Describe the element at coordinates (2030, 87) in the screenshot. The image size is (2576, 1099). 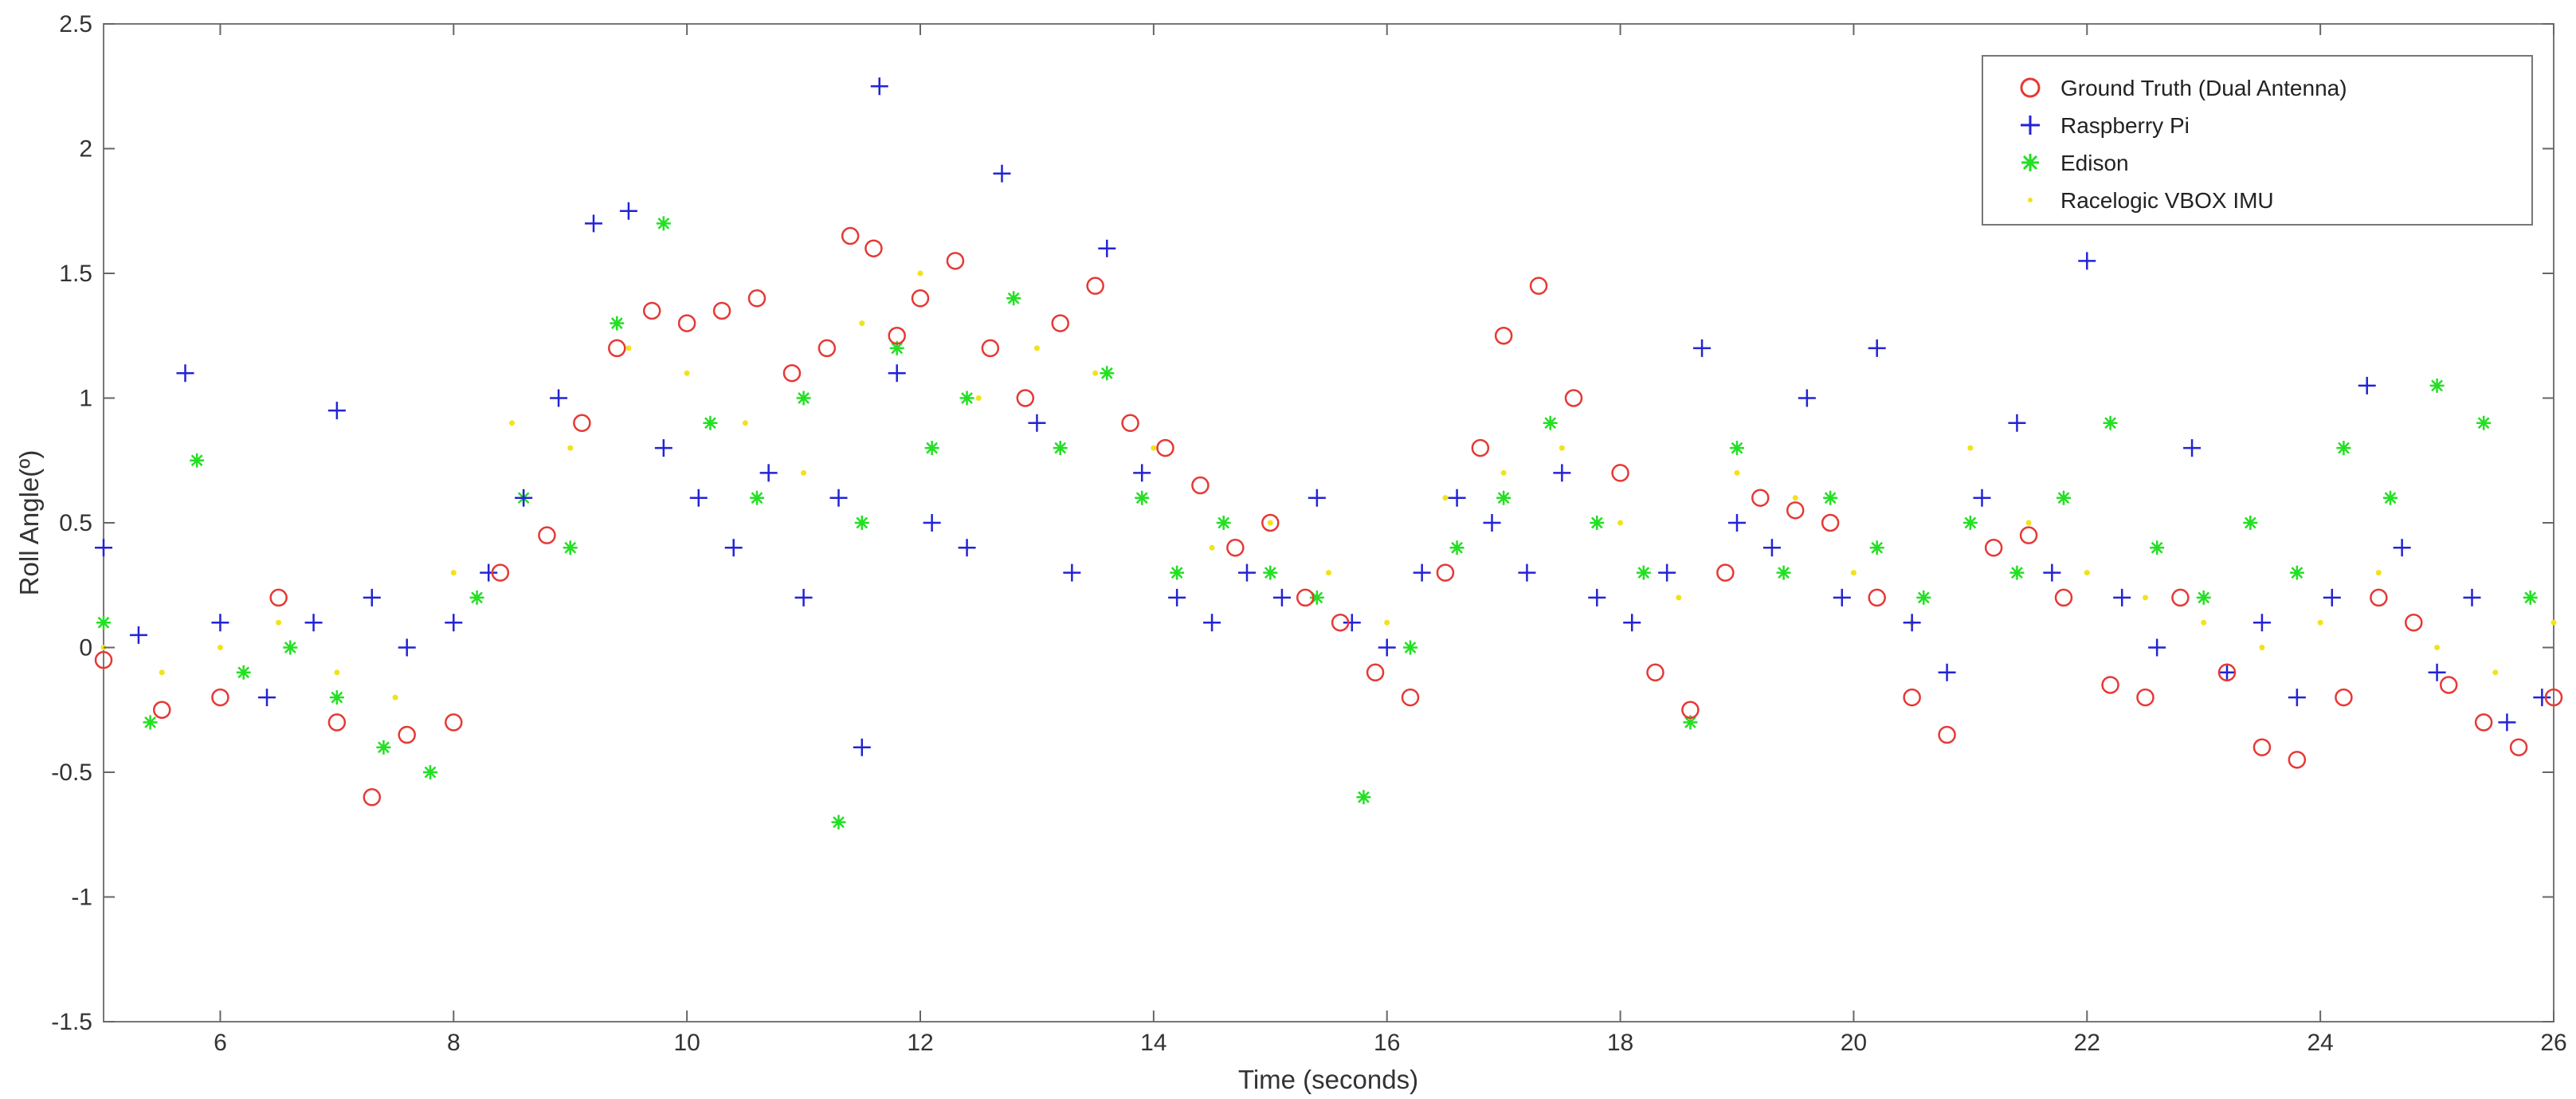
I see `legend-marker-ground-truth` at that location.